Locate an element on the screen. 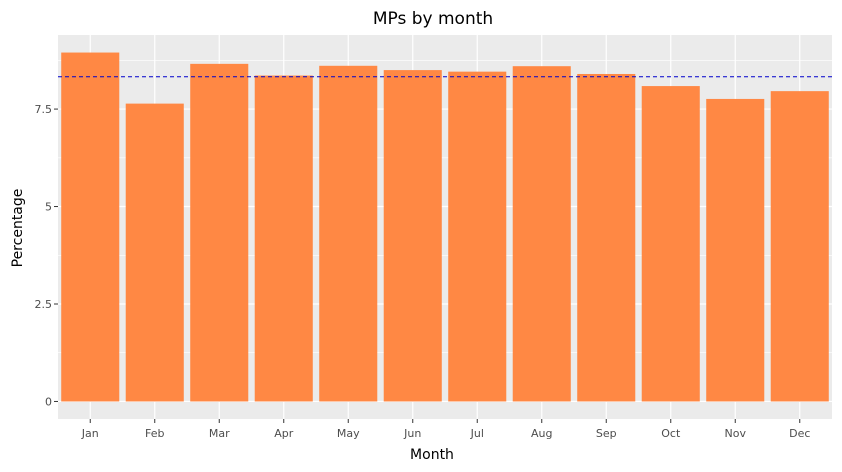 The width and height of the screenshot is (842, 472). bar-jun is located at coordinates (412, 236).